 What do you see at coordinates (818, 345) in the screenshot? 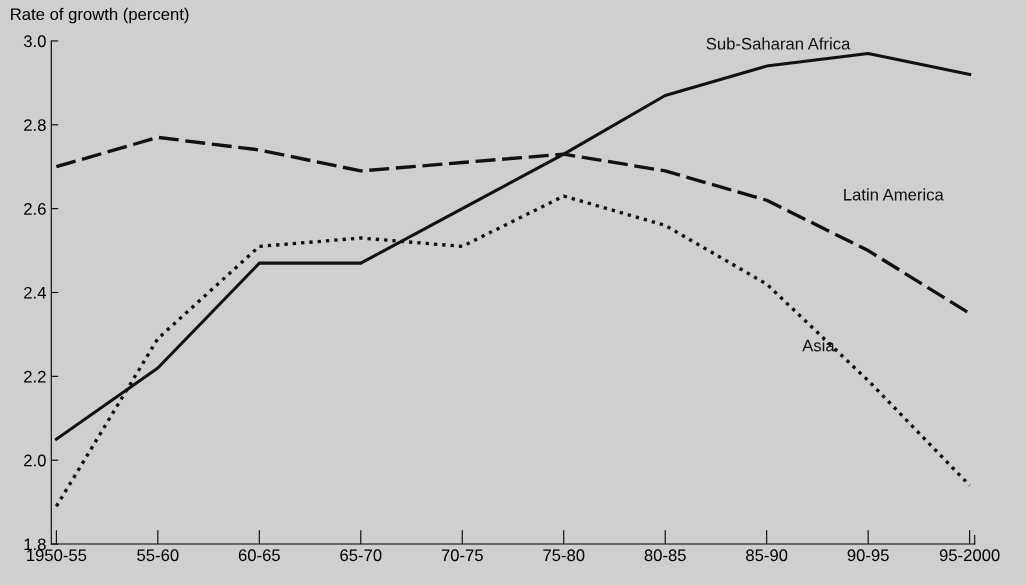
I see `series-label: Asia` at bounding box center [818, 345].